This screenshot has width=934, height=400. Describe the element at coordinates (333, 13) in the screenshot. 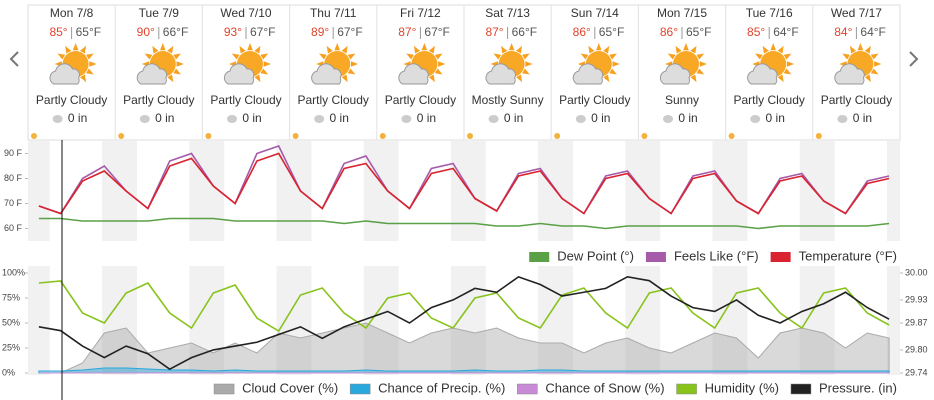

I see `day-label: Thu 7/11` at that location.